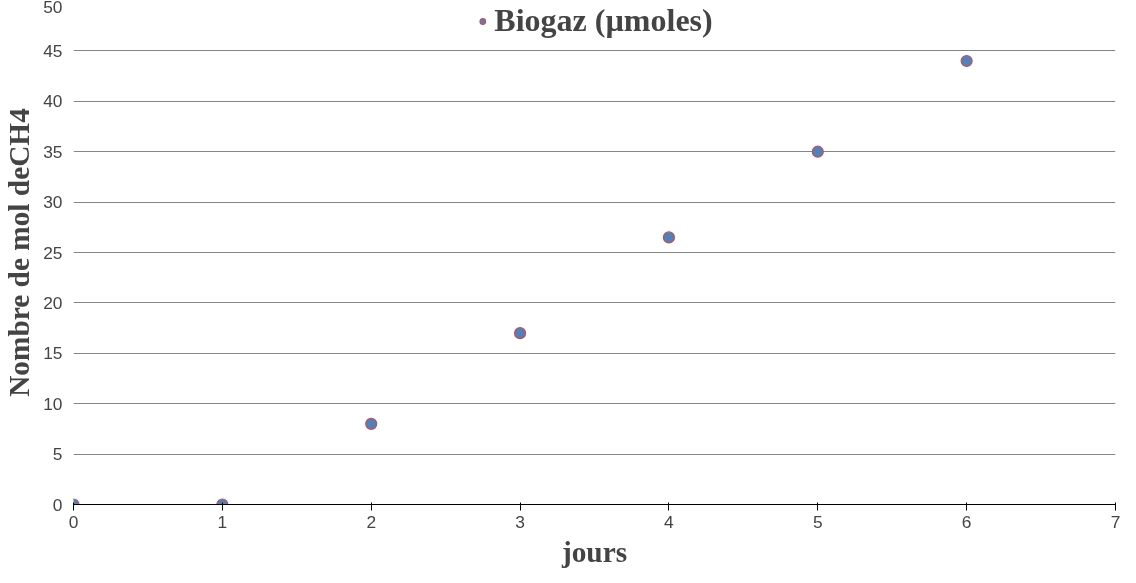 Image resolution: width=1136 pixels, height=583 pixels. I want to click on y-tick-label: 5, so click(57, 454).